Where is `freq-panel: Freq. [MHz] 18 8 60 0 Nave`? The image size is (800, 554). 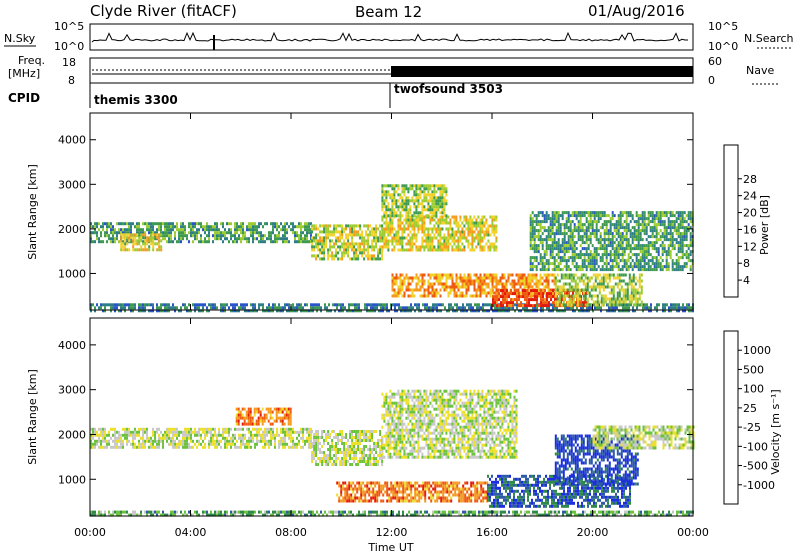 freq-panel: Freq. [MHz] 18 8 60 0 Nave is located at coordinates (394, 70).